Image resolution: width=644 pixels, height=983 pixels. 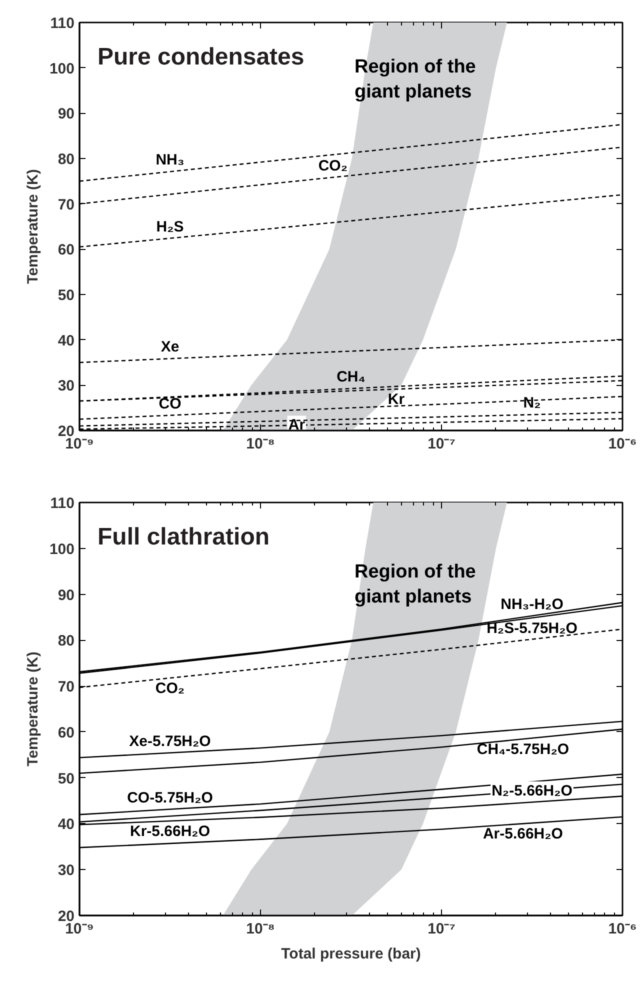 What do you see at coordinates (170, 227) in the screenshot?
I see `series-label: H₂S` at bounding box center [170, 227].